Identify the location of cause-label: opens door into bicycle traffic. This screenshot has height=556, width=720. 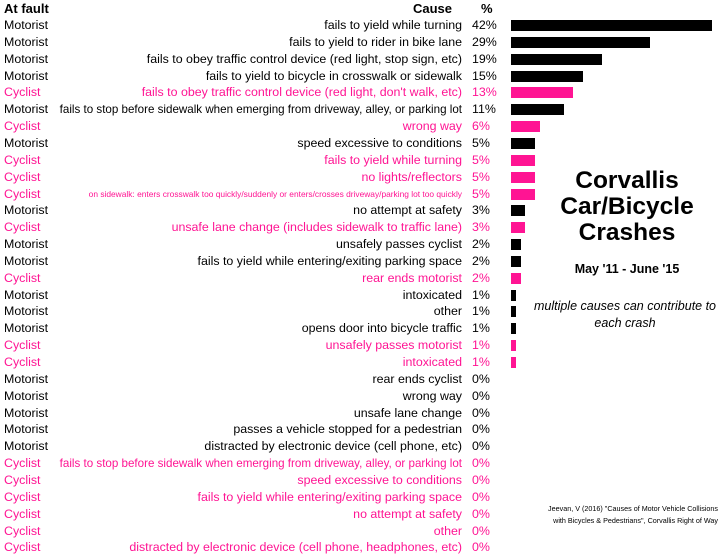
(381, 328).